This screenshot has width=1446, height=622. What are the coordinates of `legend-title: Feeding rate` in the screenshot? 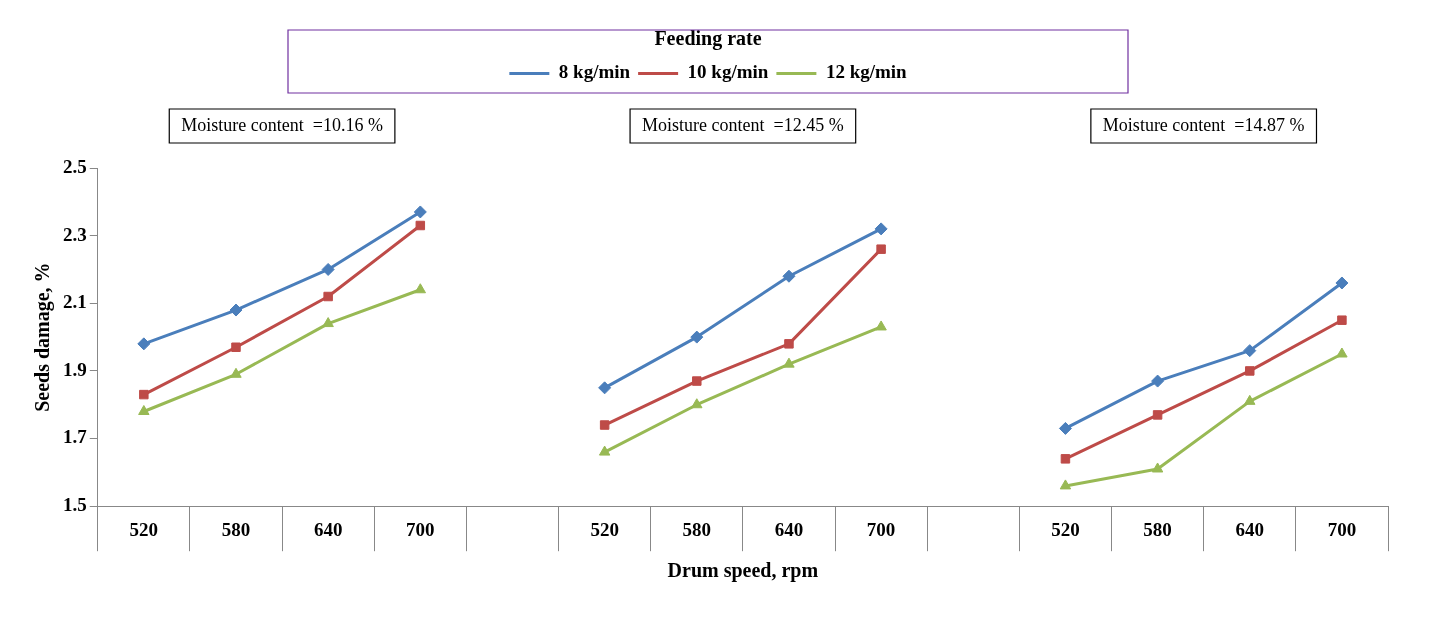 It's located at (708, 39).